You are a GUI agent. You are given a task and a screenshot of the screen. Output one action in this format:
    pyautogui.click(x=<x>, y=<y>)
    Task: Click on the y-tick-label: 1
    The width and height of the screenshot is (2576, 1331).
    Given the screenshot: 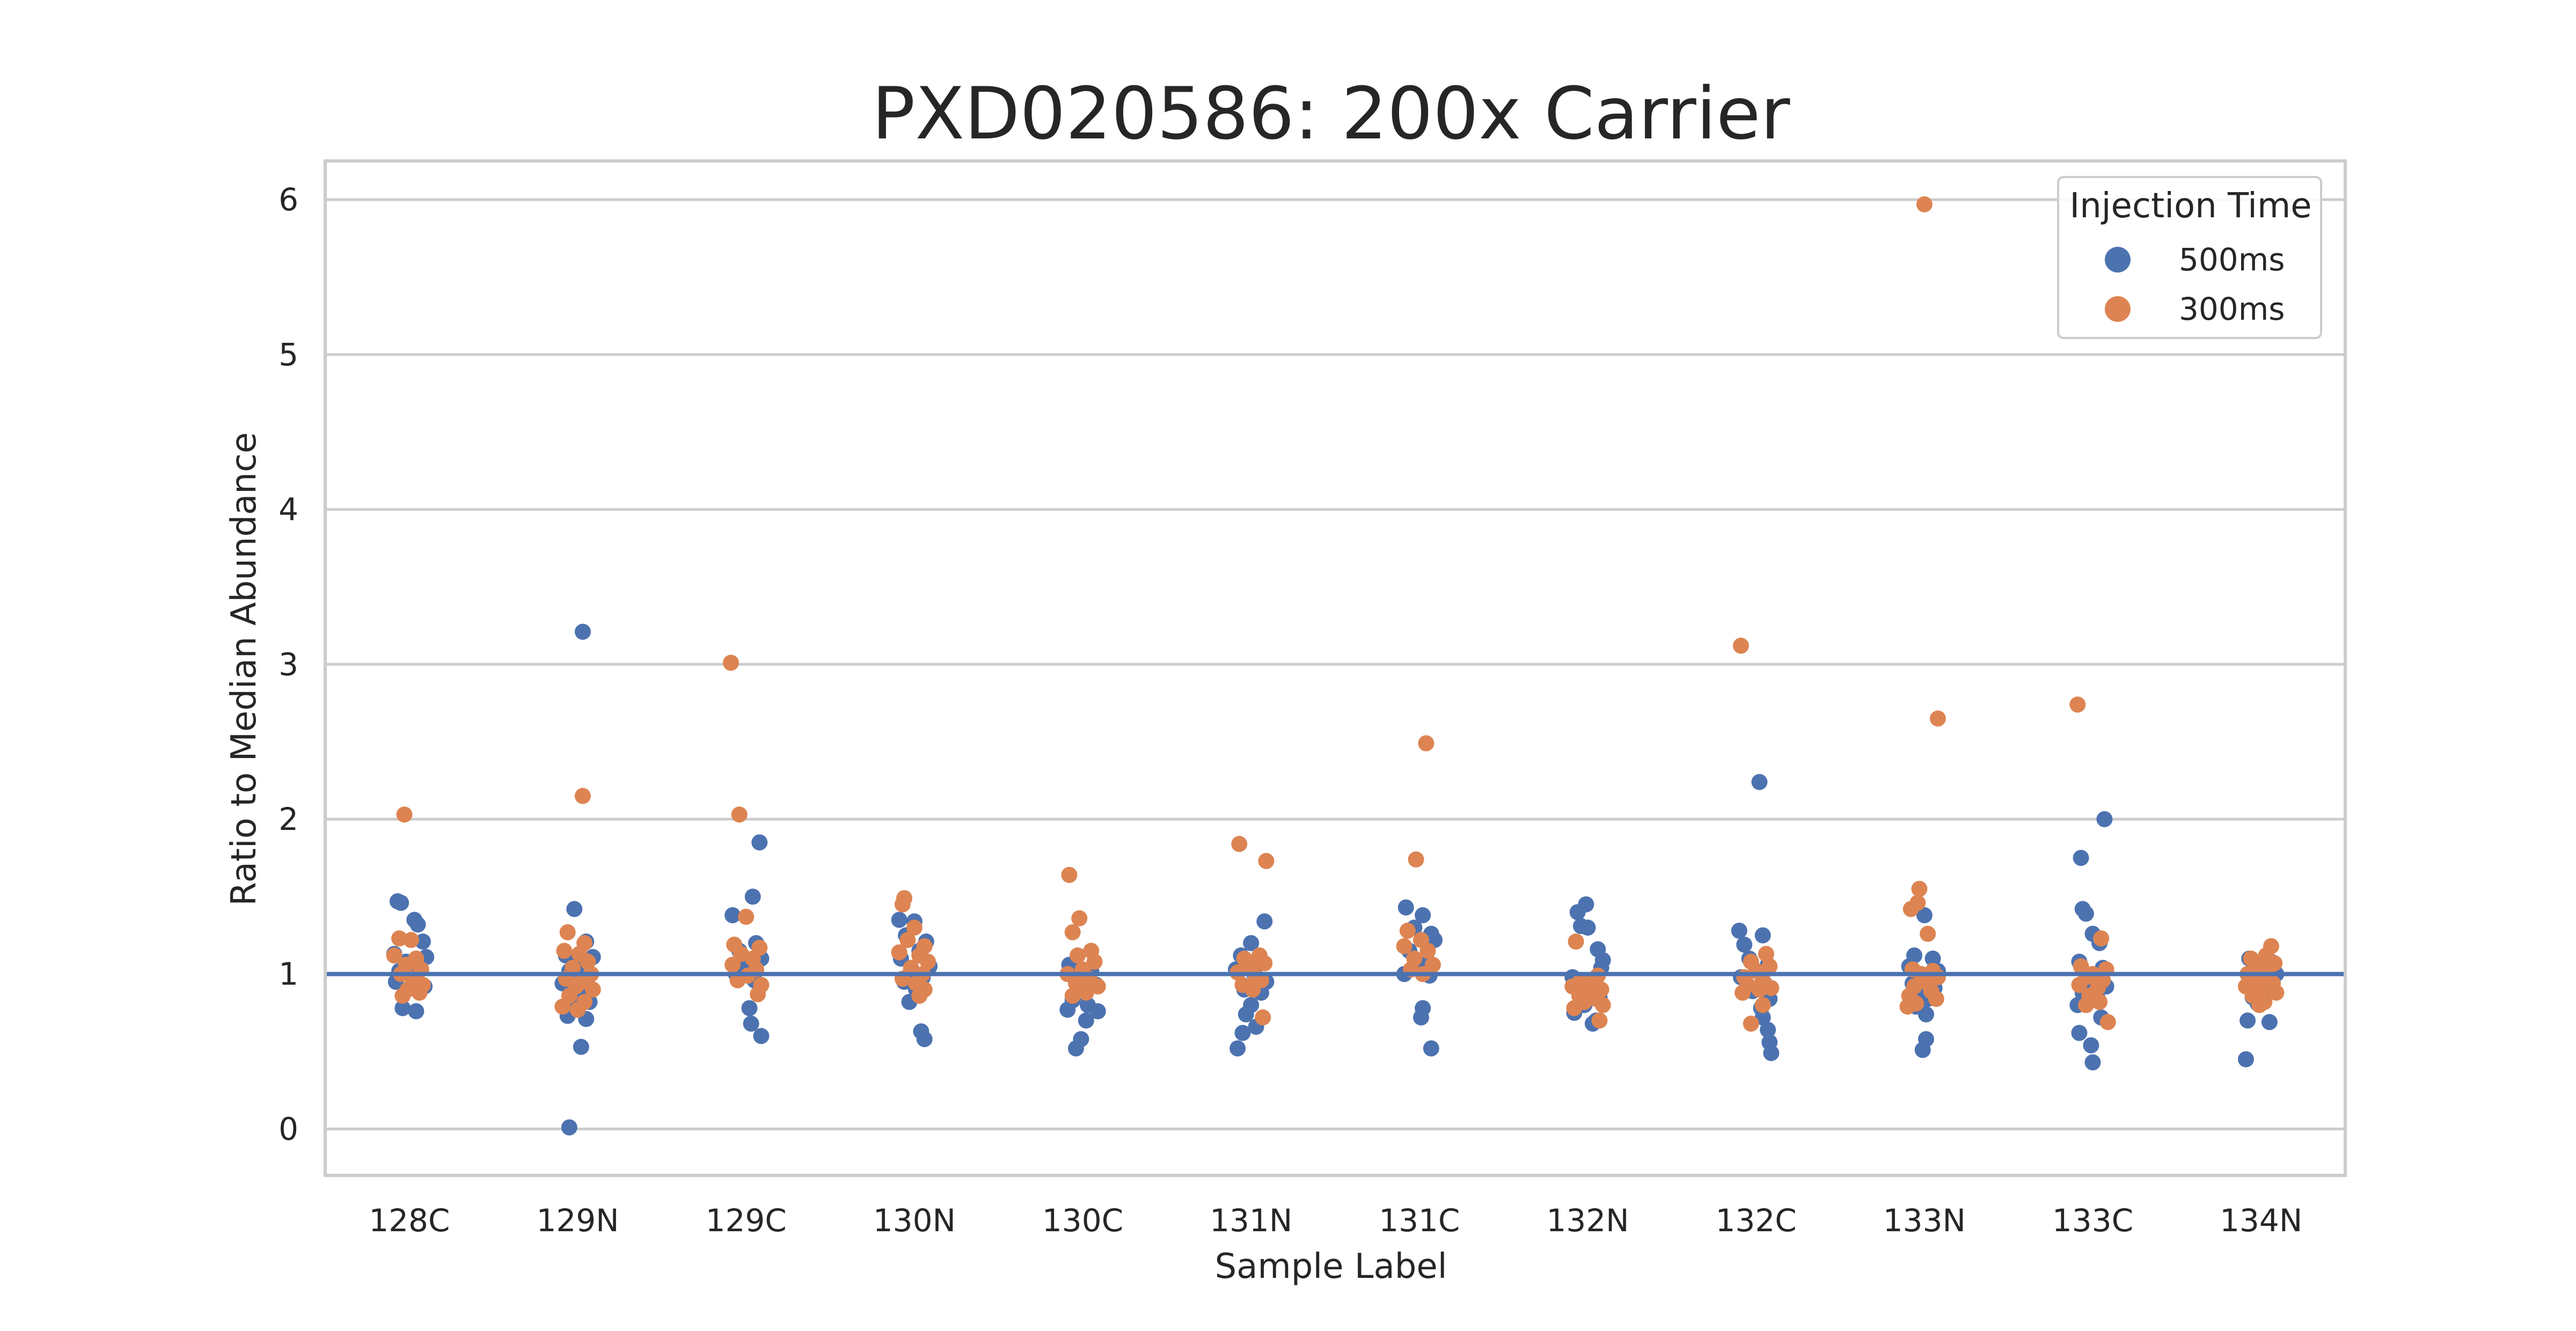 What is the action you would take?
    pyautogui.click(x=288, y=974)
    